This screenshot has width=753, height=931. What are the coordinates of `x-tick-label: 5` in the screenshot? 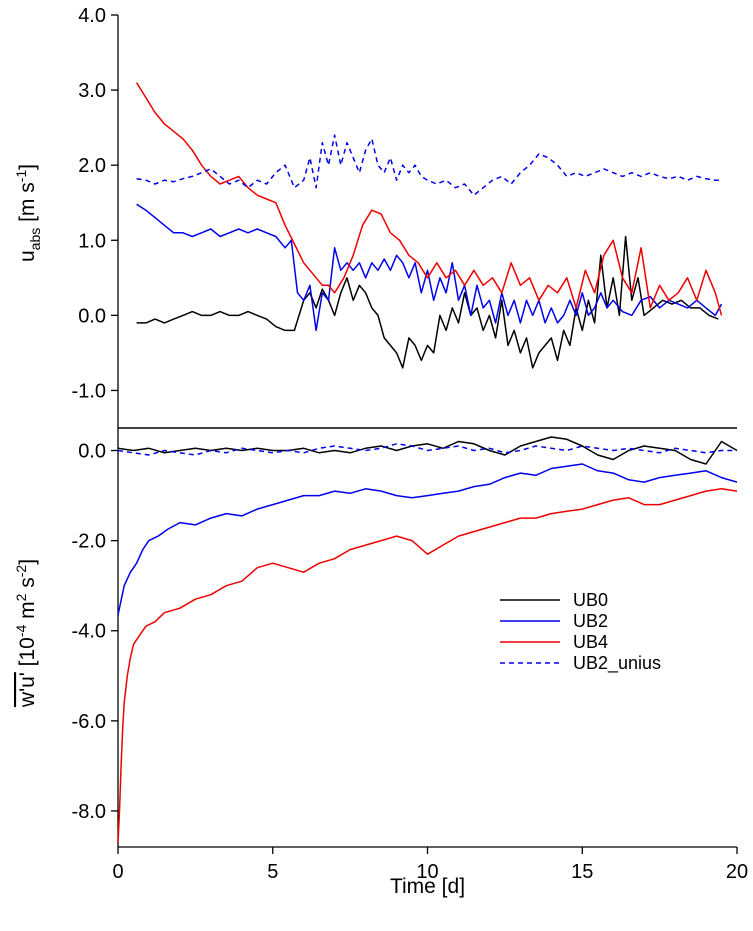 It's located at (272, 872).